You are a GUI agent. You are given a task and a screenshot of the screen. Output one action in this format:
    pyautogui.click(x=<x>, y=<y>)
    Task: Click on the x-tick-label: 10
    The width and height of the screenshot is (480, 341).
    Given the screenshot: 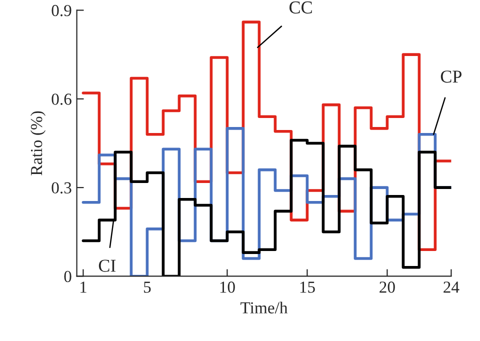 What is the action you would take?
    pyautogui.click(x=227, y=287)
    